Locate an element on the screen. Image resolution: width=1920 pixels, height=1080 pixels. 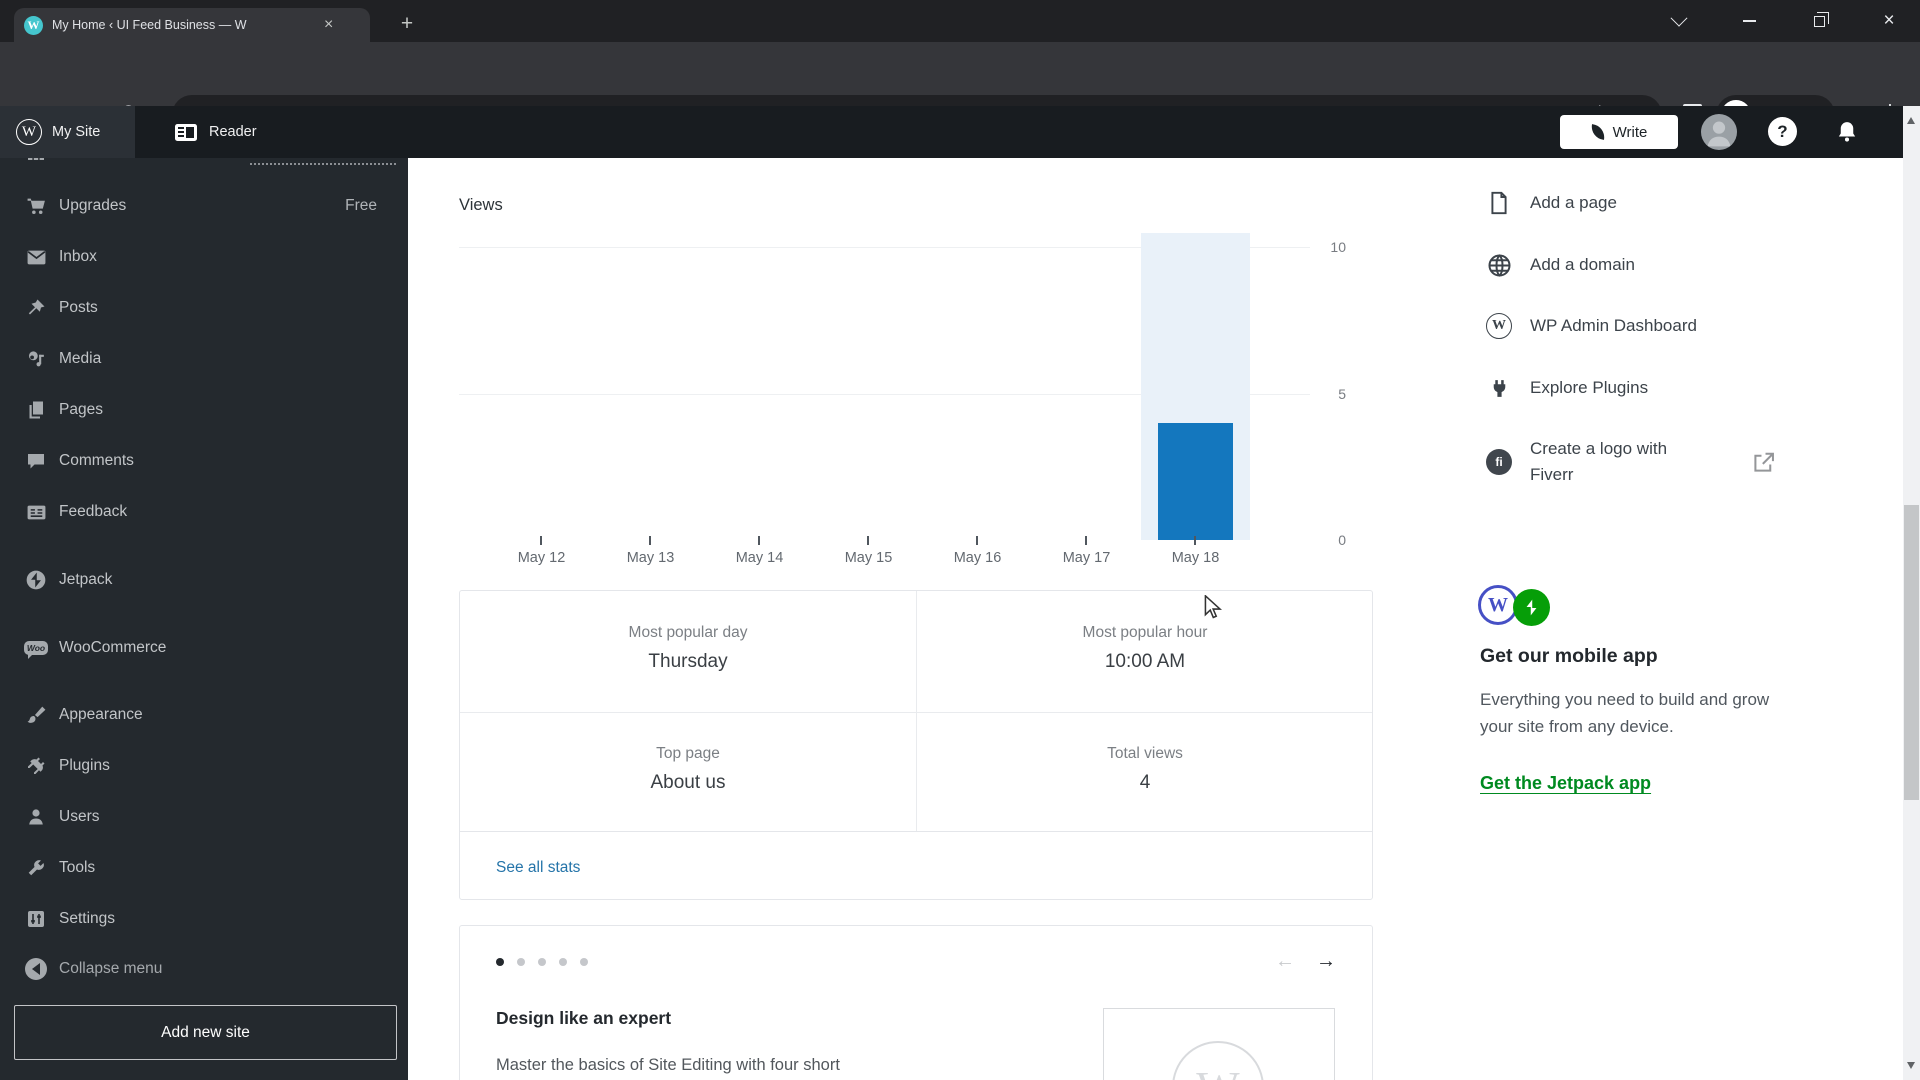
carousel-dots is located at coordinates (542, 962).